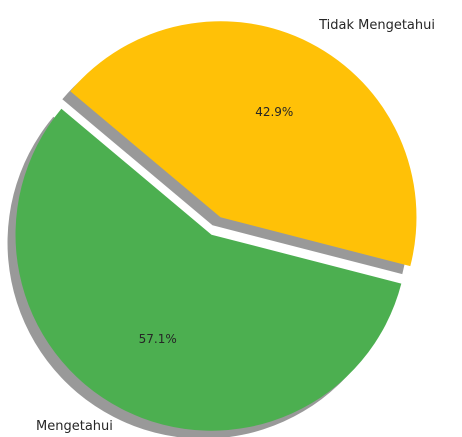 The image size is (462, 437). Describe the element at coordinates (74, 426) in the screenshot. I see `slice-label: Mengetahui` at that location.